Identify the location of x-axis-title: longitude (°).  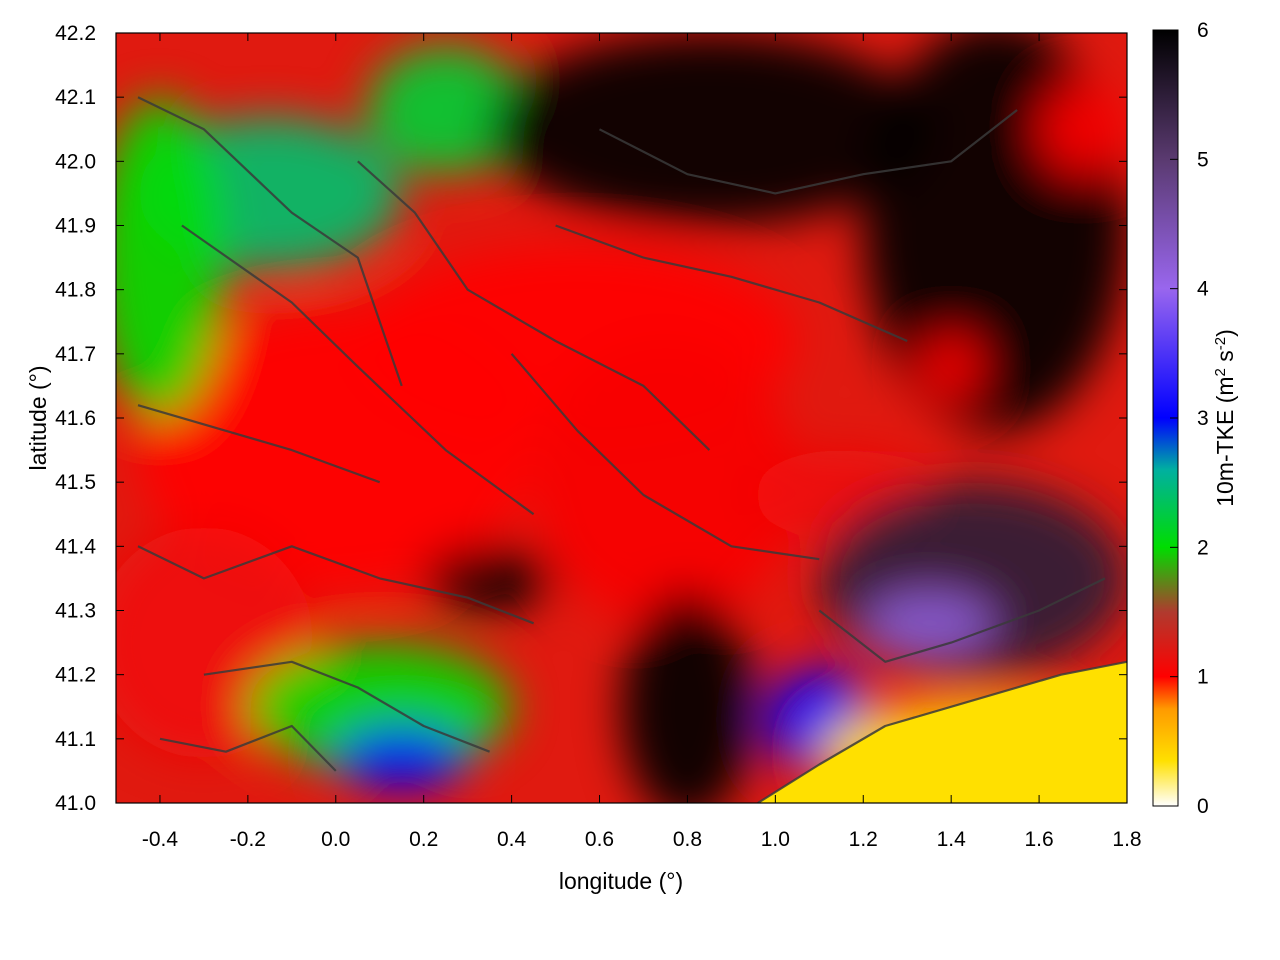
(621, 881).